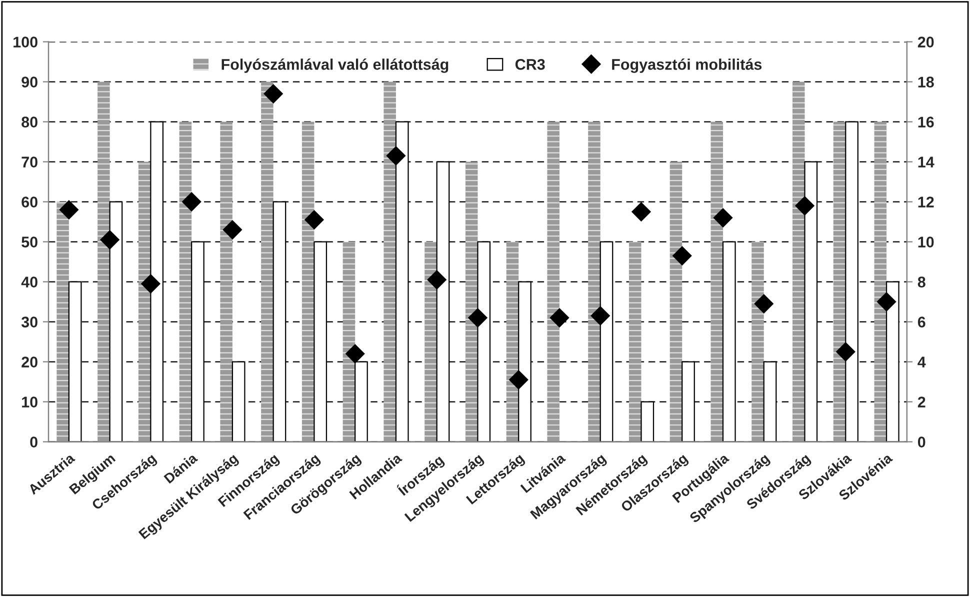 The height and width of the screenshot is (597, 970). I want to click on legend-label: Folyószámlával való ellátottság, so click(335, 65).